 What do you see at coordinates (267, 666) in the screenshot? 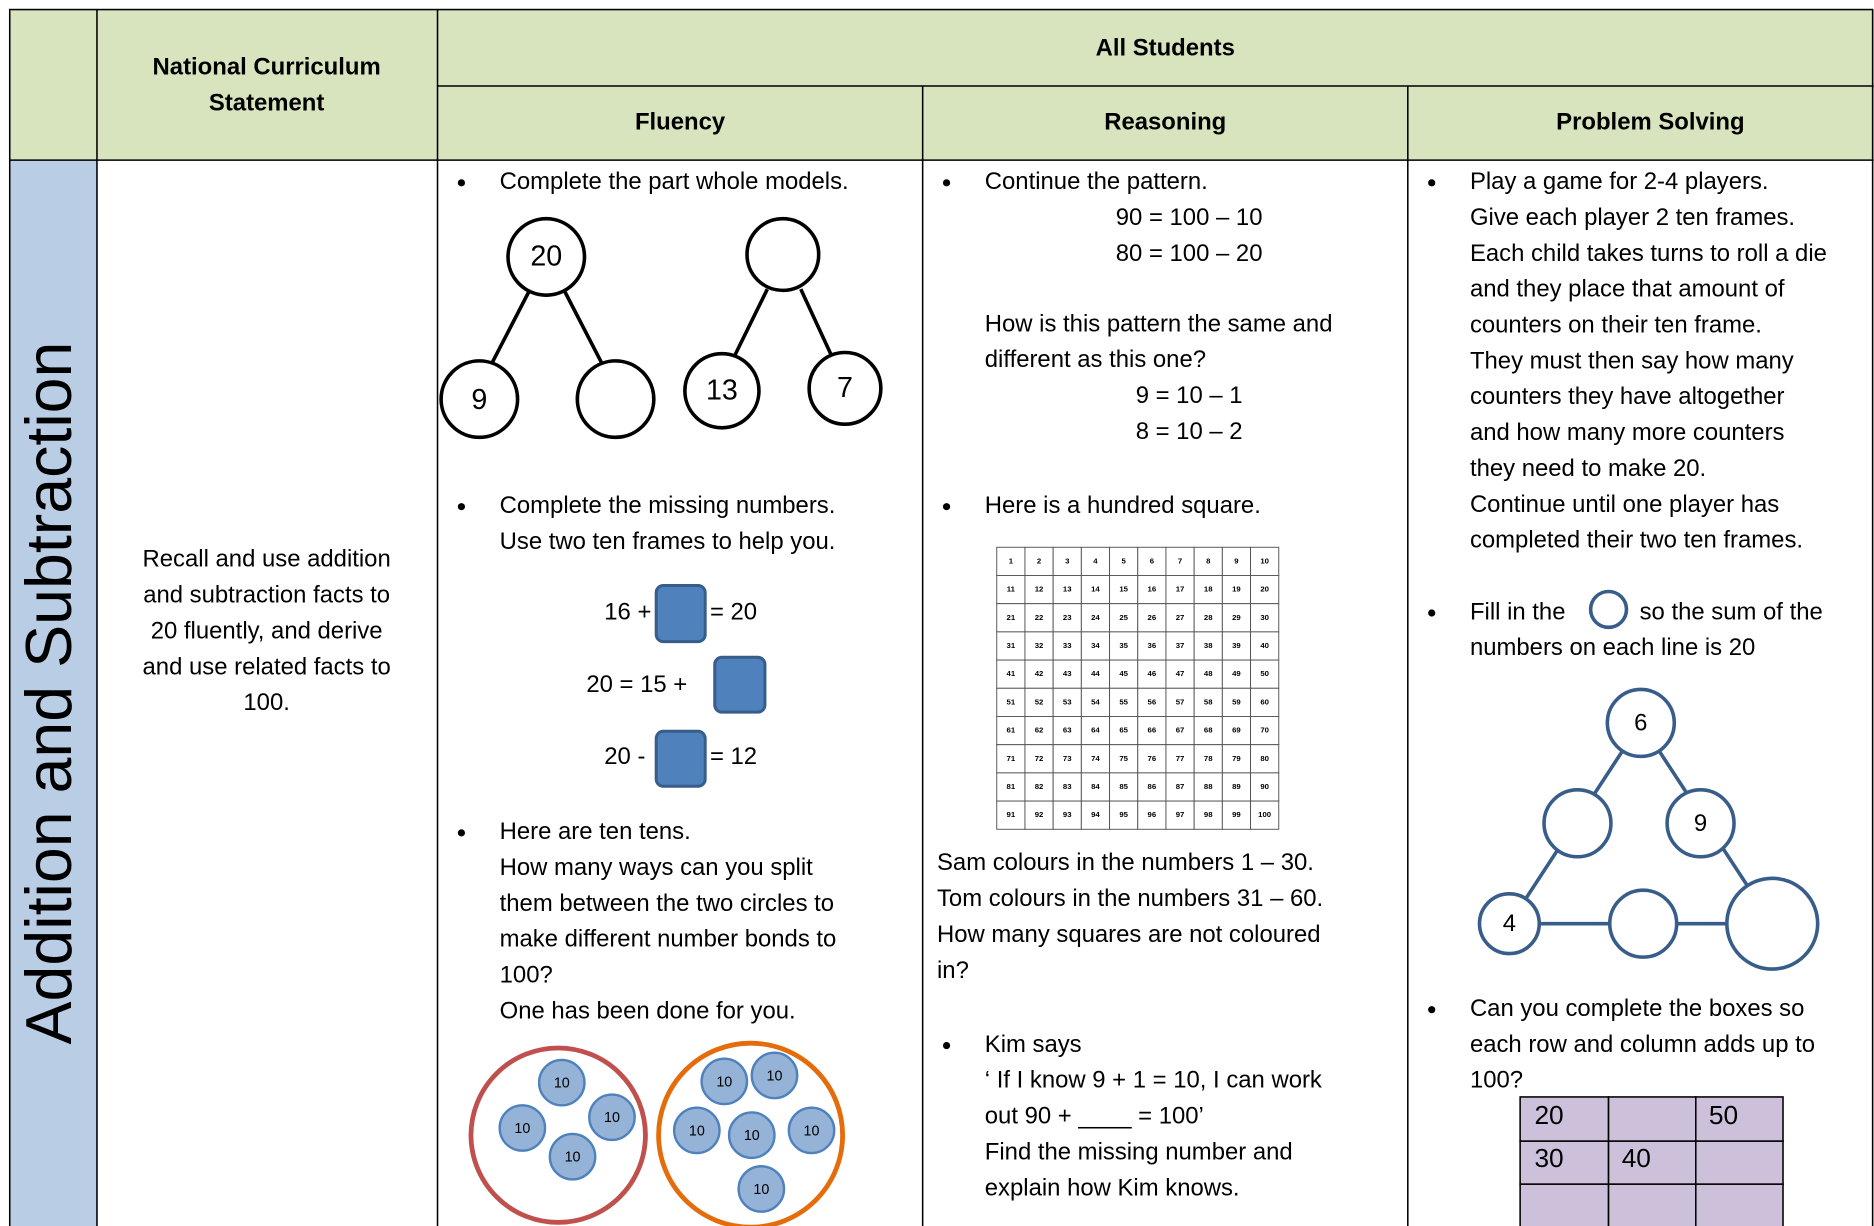
I see `statement: and use related facts to` at bounding box center [267, 666].